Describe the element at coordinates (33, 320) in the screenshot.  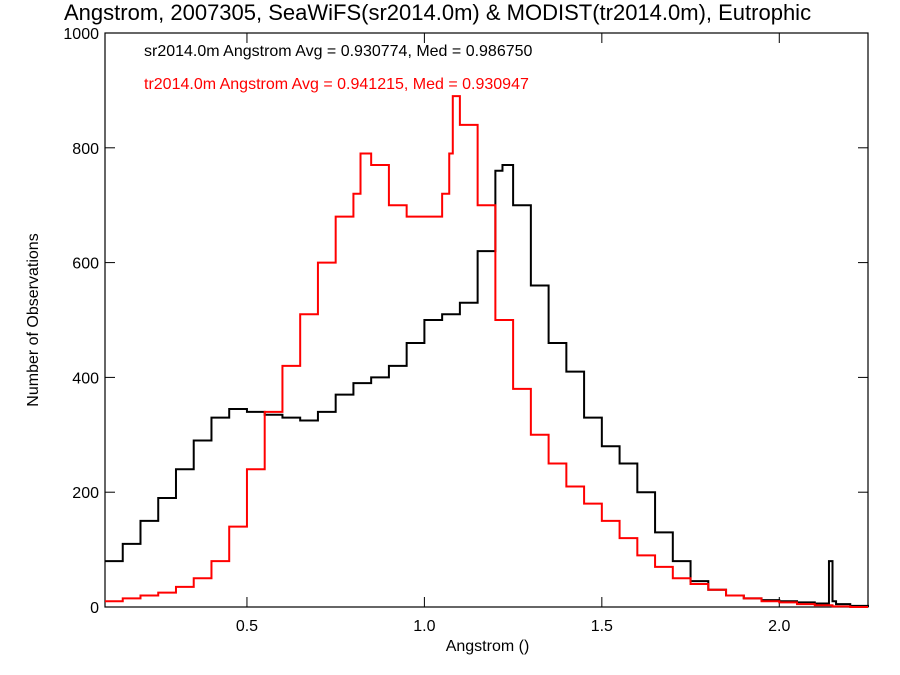
I see `y-axis-label: Number of Observations` at that location.